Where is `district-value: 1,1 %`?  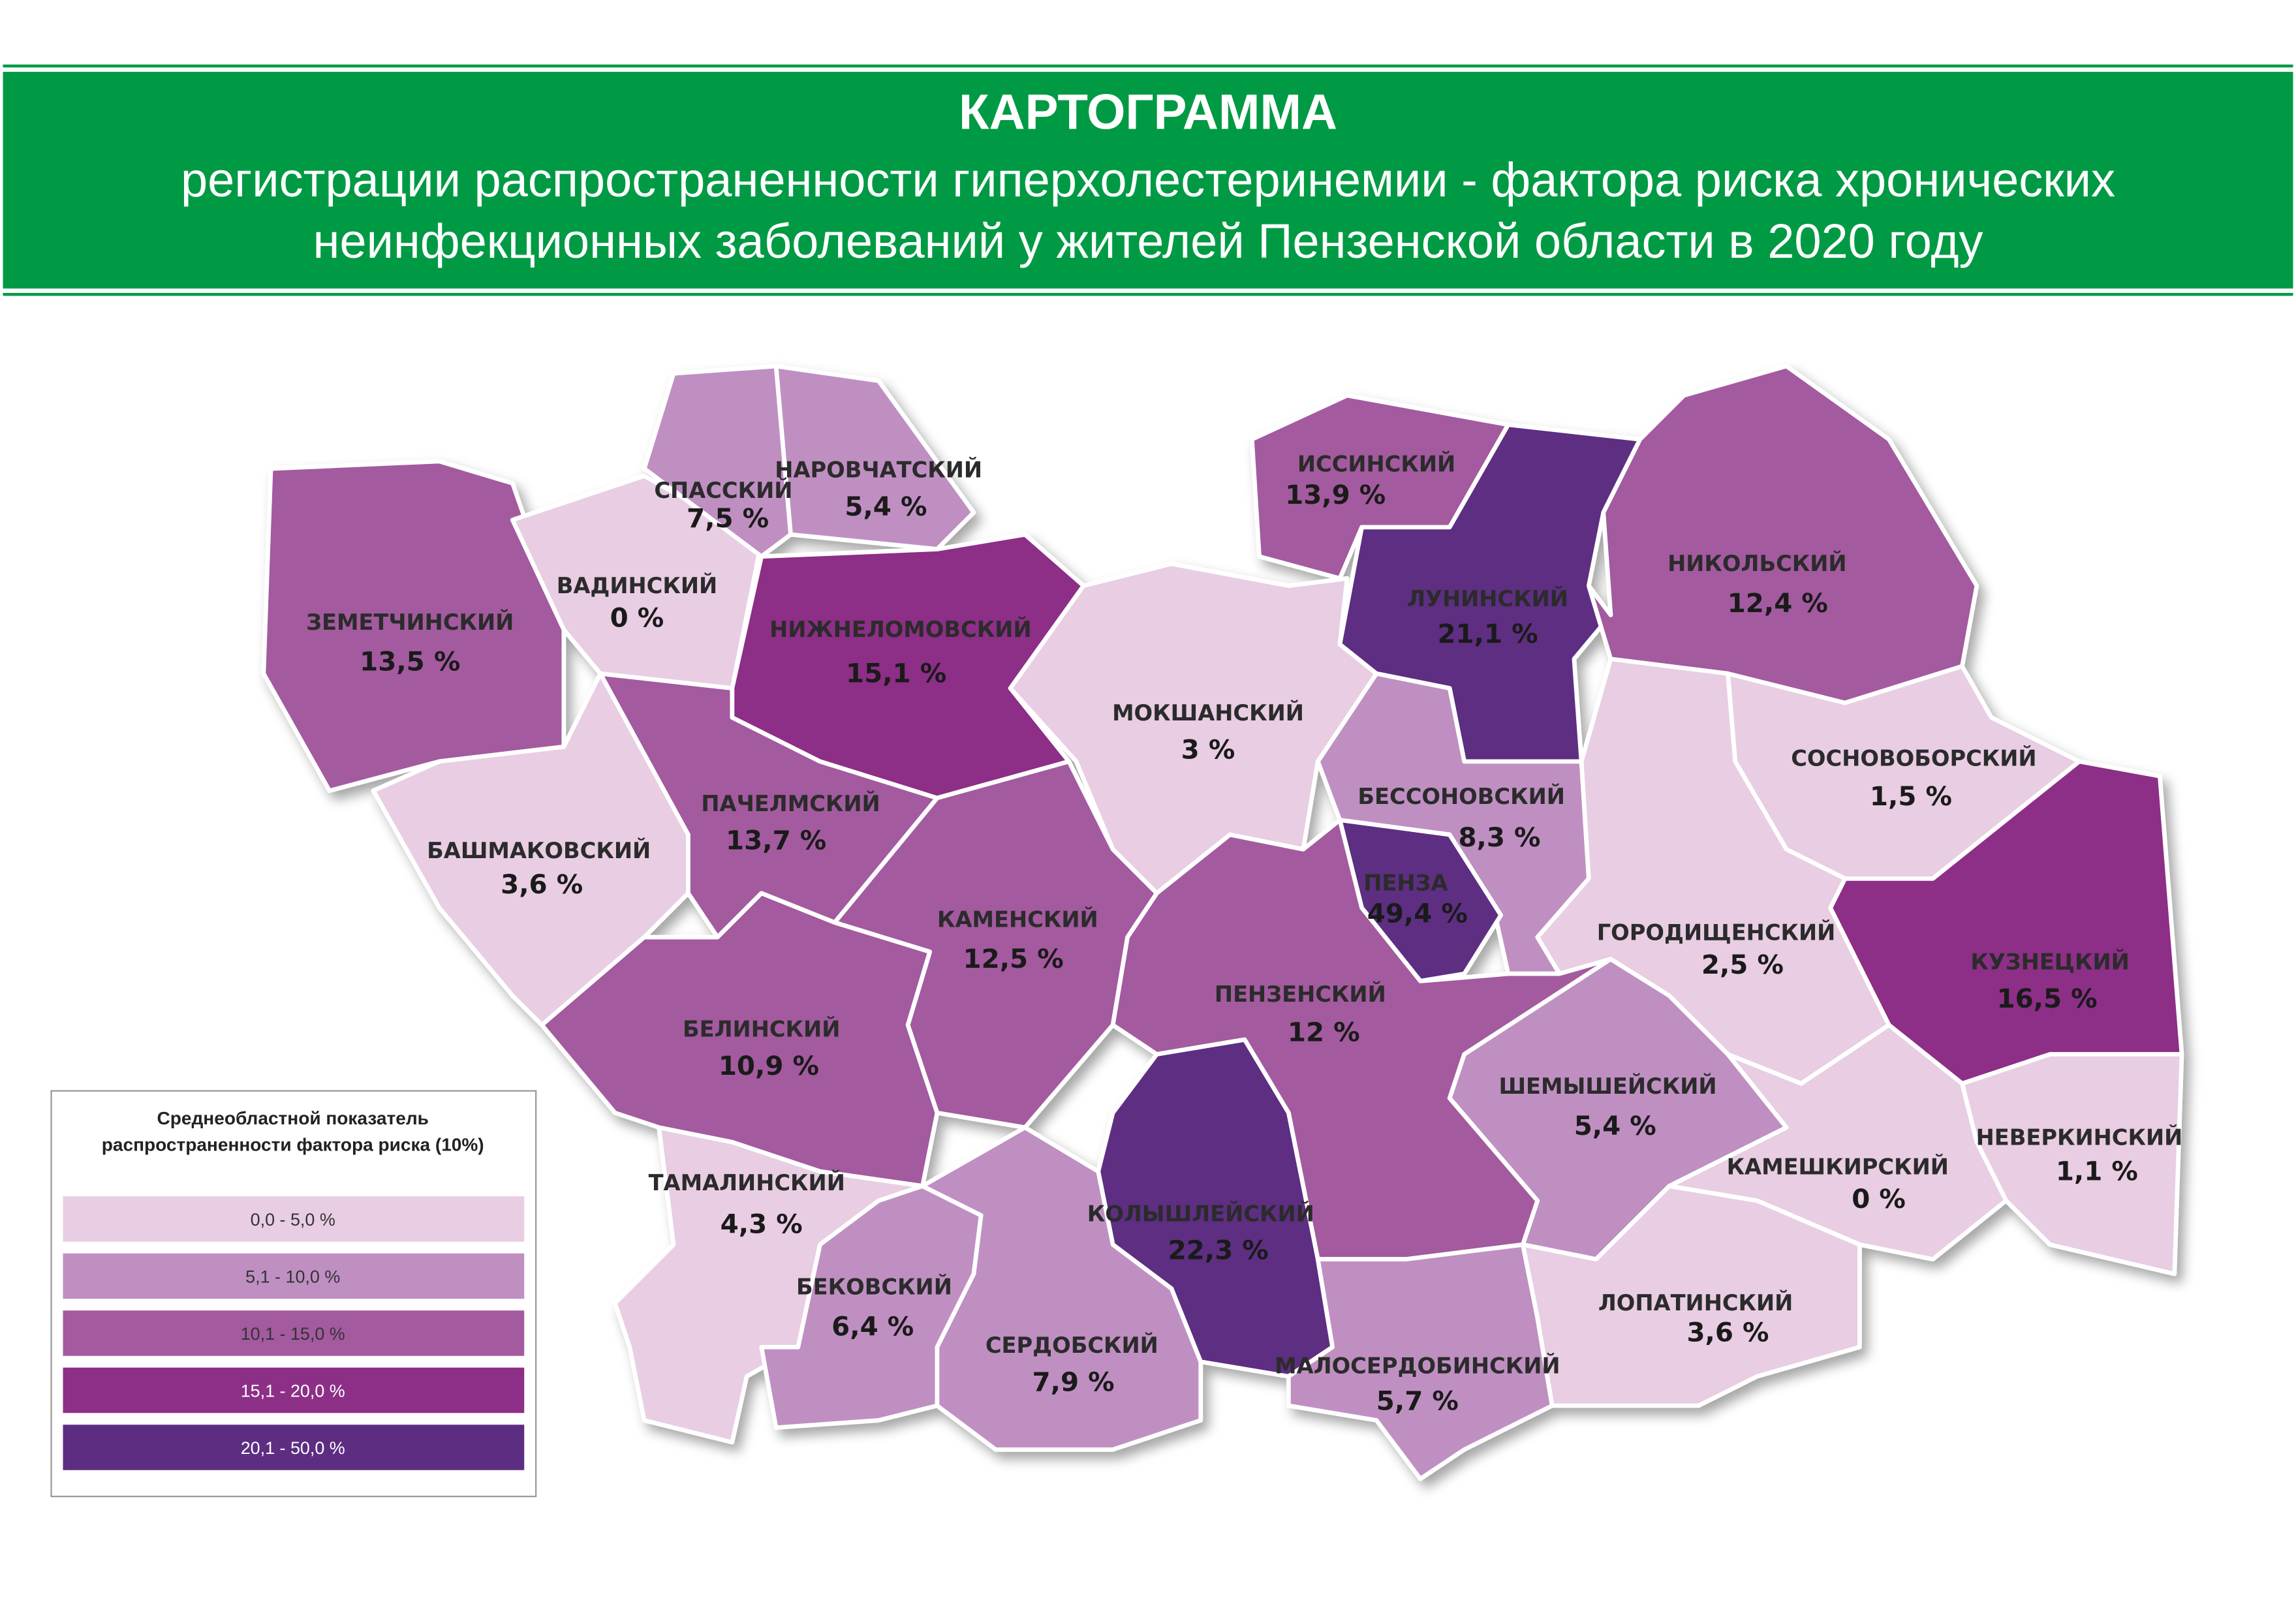 district-value: 1,1 % is located at coordinates (2097, 1171).